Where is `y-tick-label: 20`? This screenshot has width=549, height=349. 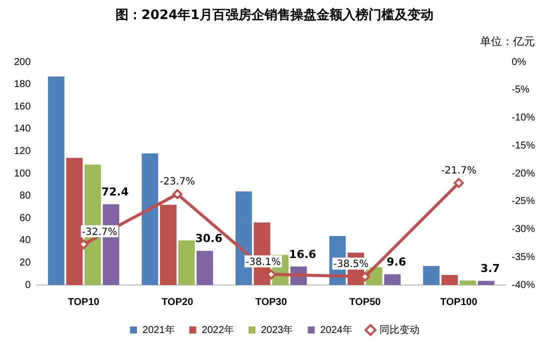 y-tick-label: 20 is located at coordinates (26, 262).